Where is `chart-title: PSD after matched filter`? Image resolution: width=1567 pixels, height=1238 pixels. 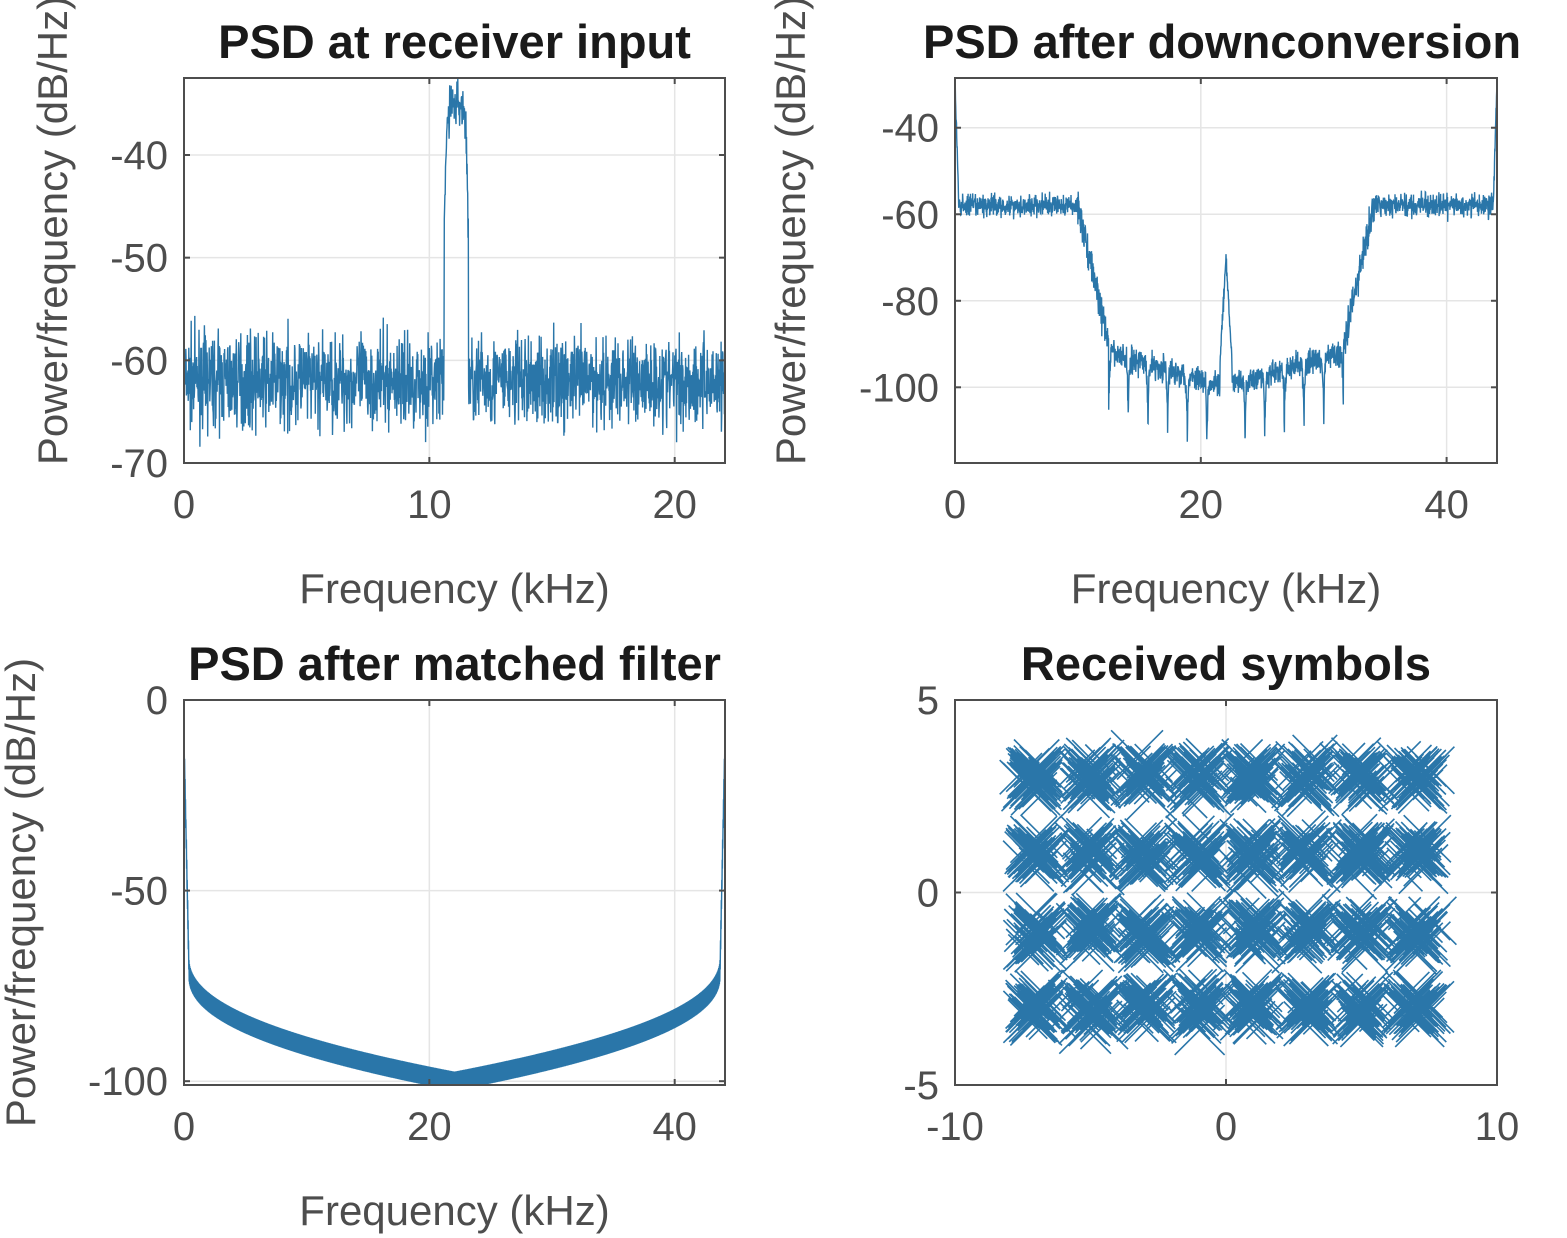 chart-title: PSD after matched filter is located at coordinates (454, 663).